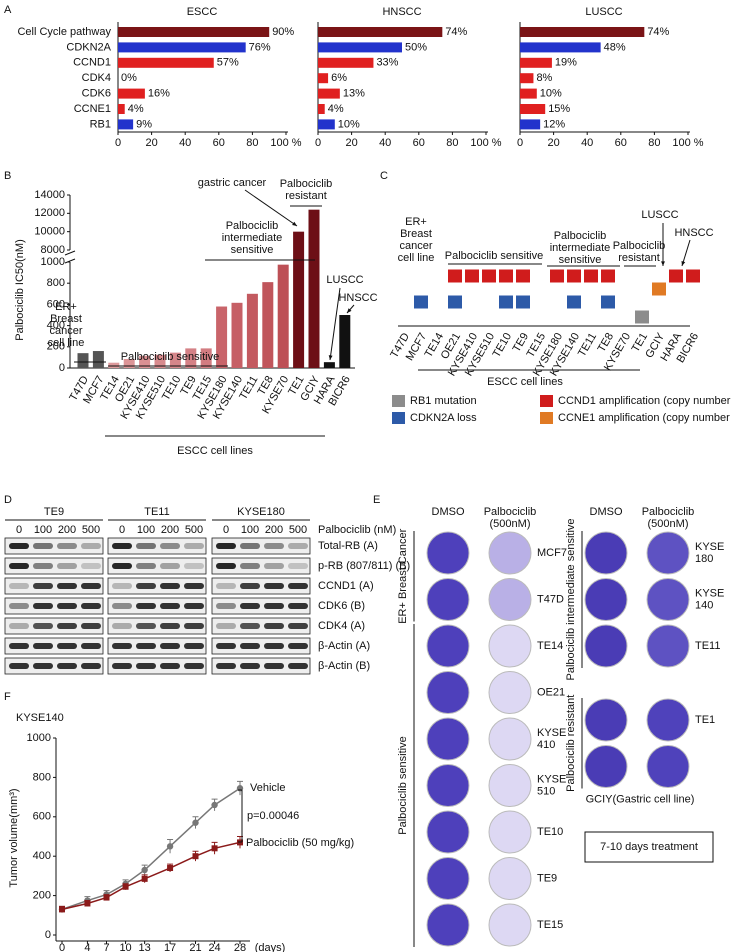 This screenshot has height=952, width=731. Describe the element at coordinates (214, 947) in the screenshot. I see `x-tick-label: 24` at that location.